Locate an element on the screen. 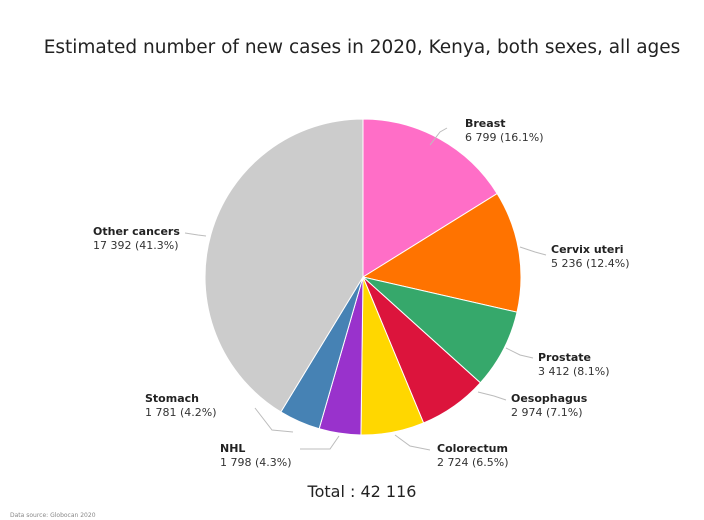 The image size is (704, 520). slice-label-oesophagus: Oesophagus is located at coordinates (549, 398).